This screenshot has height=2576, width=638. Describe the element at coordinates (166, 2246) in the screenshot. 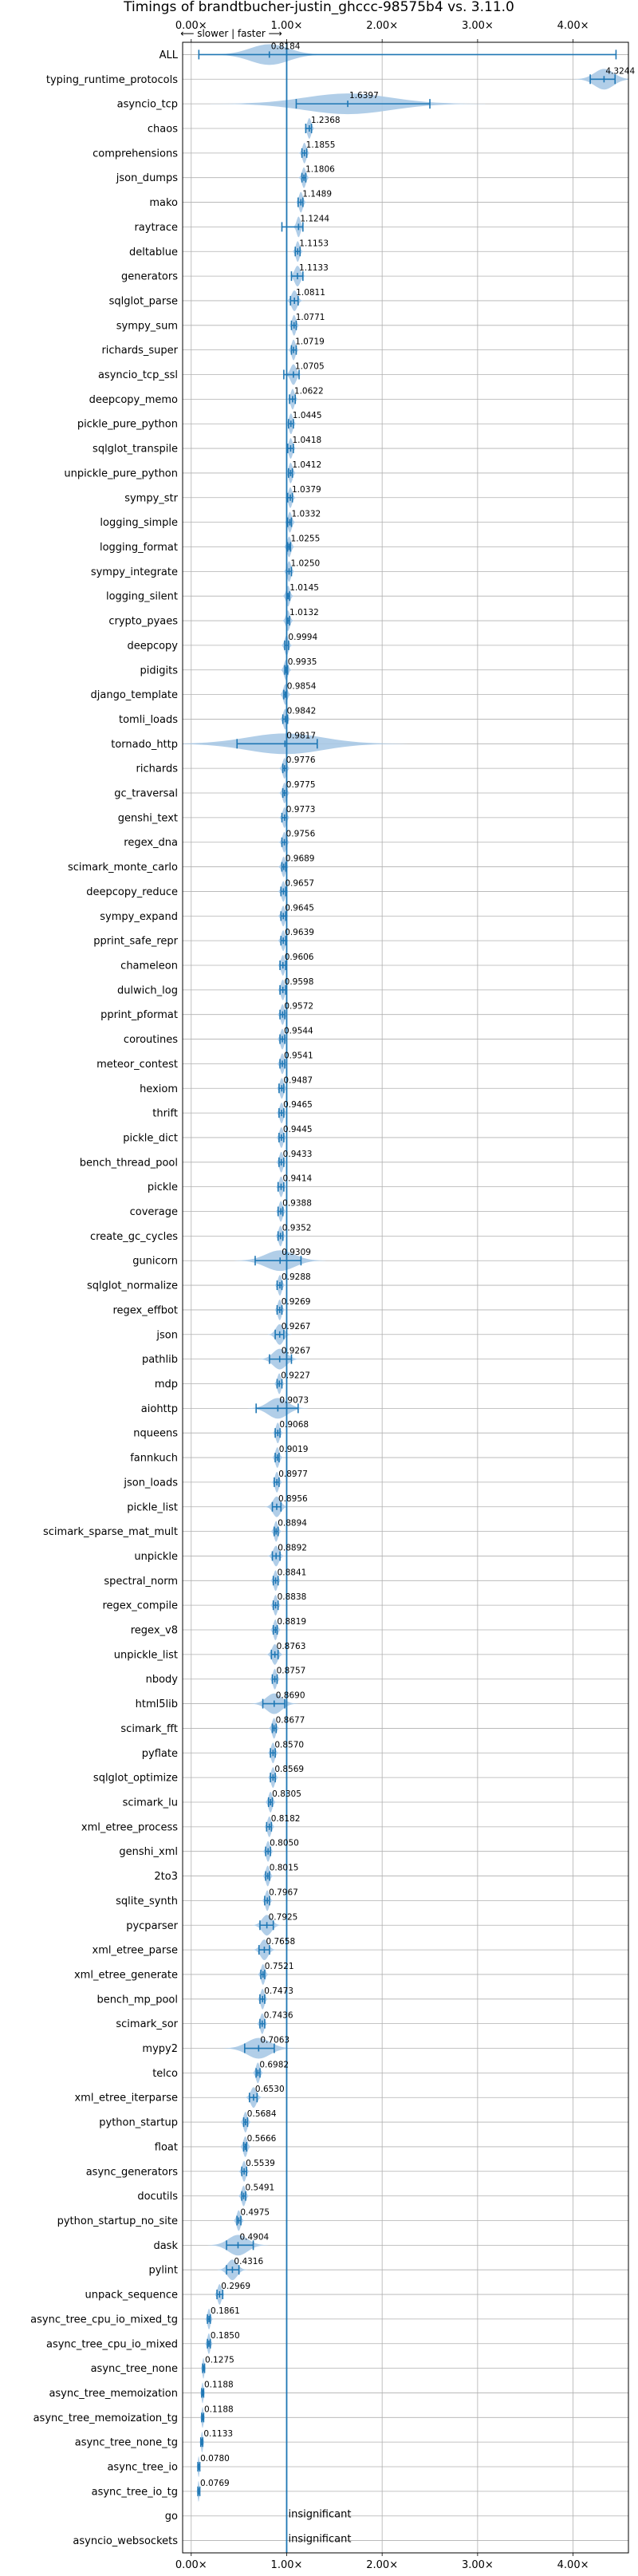

I see `category-label: dask` at that location.